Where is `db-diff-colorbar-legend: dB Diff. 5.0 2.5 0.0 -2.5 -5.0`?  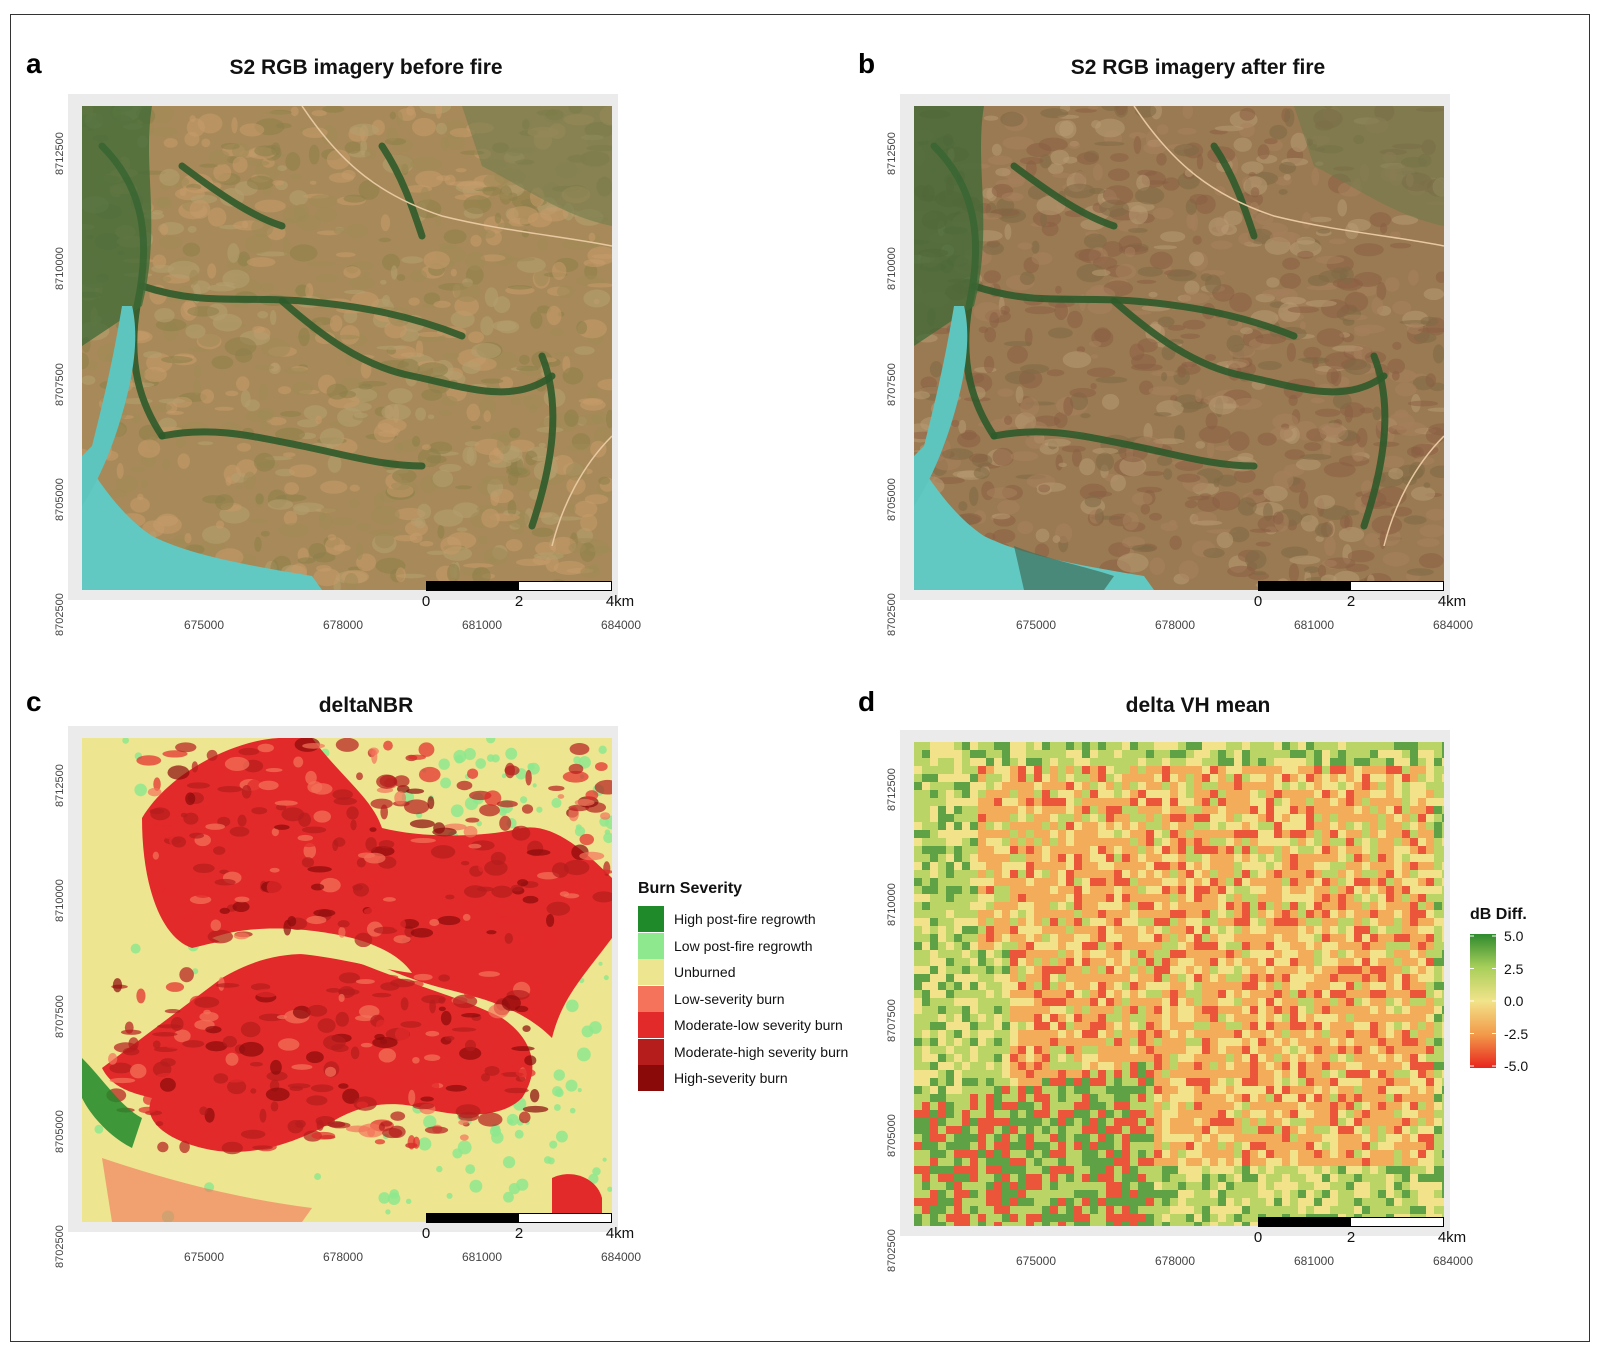
db-diff-colorbar-legend: dB Diff. 5.0 2.5 0.0 -2.5 -5.0 is located at coordinates (1510, 996).